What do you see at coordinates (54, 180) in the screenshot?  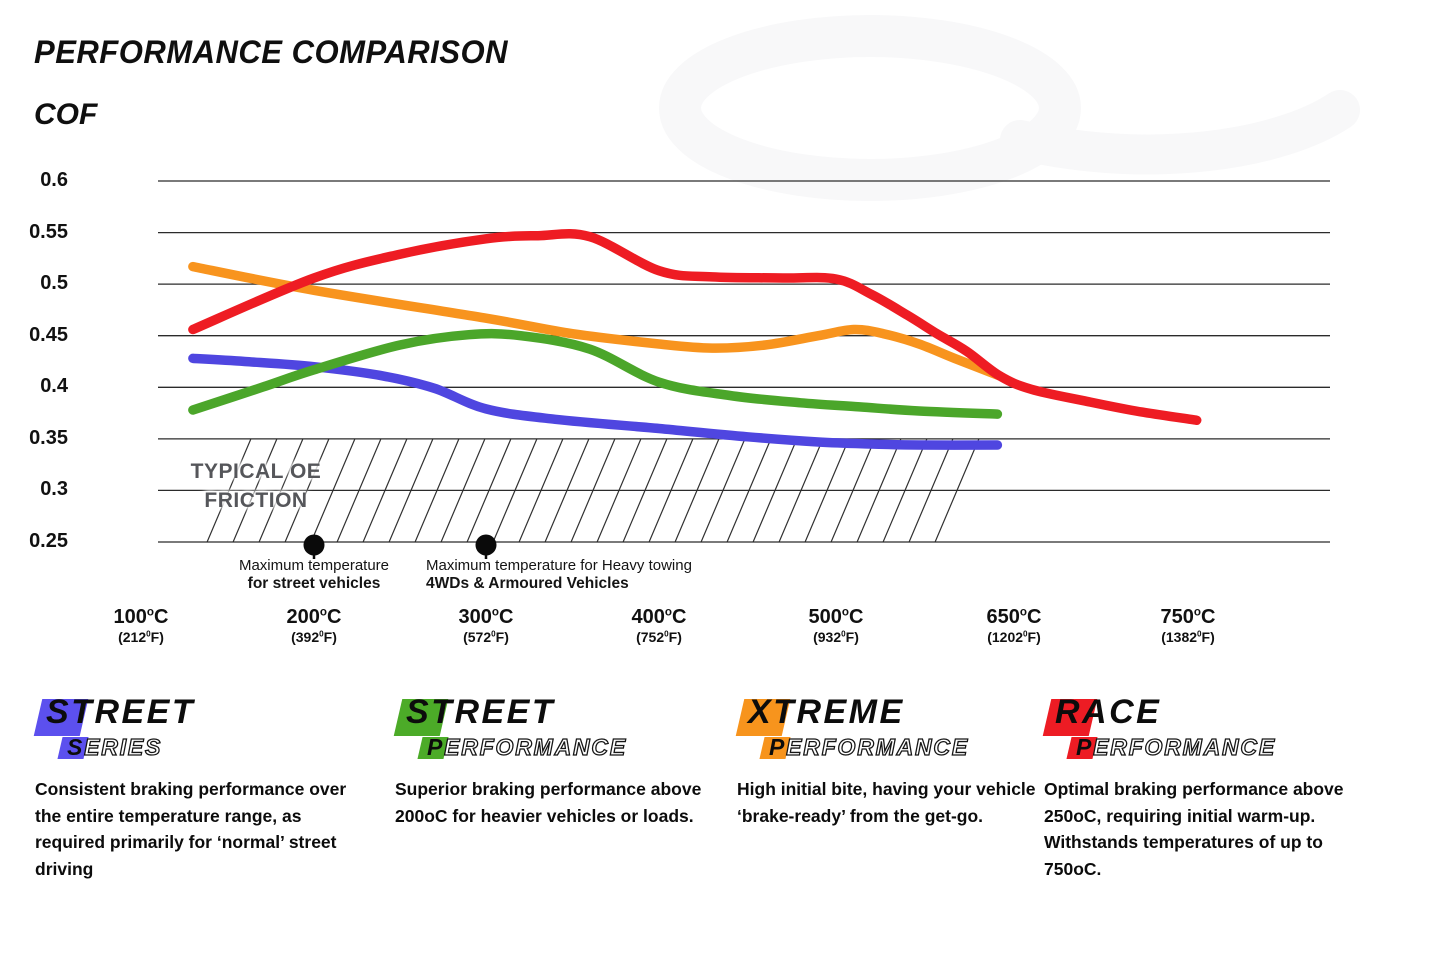 I see `y-tick-label: 0.6` at bounding box center [54, 180].